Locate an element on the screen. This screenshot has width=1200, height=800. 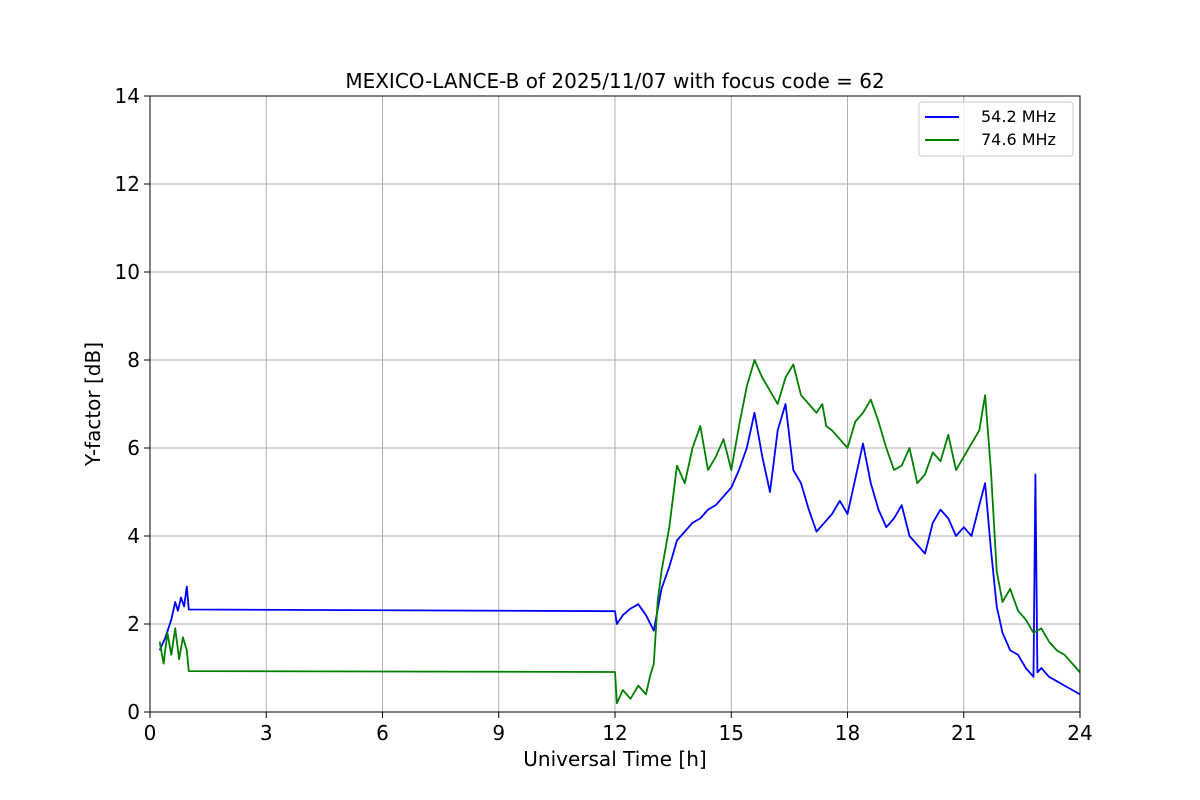
x-tick-label: 18 is located at coordinates (847, 733).